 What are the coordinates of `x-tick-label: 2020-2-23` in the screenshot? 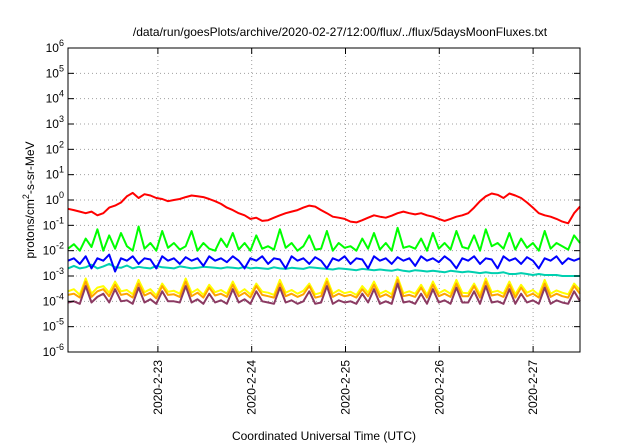 It's located at (158, 387).